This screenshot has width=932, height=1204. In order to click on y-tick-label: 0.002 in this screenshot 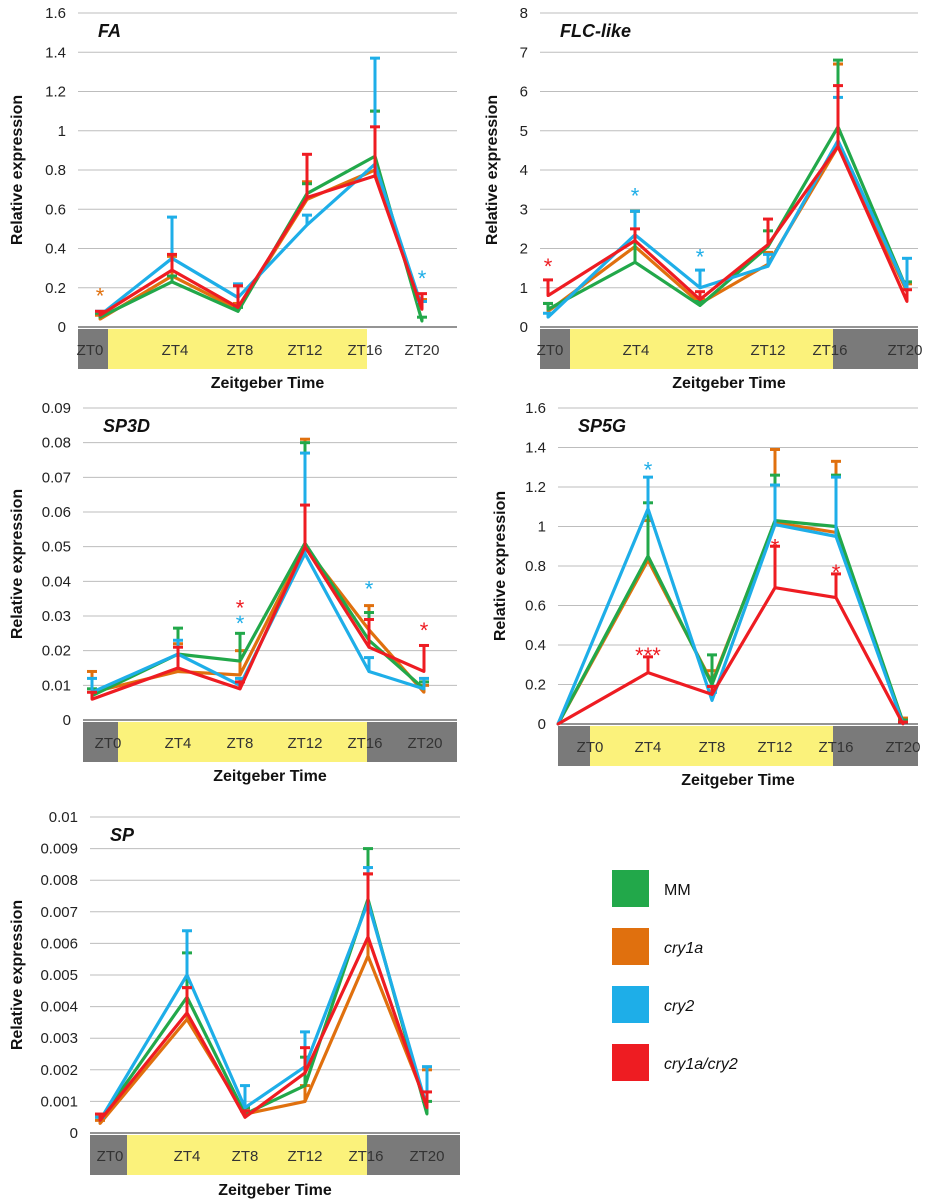, I will do `click(59, 1070)`.